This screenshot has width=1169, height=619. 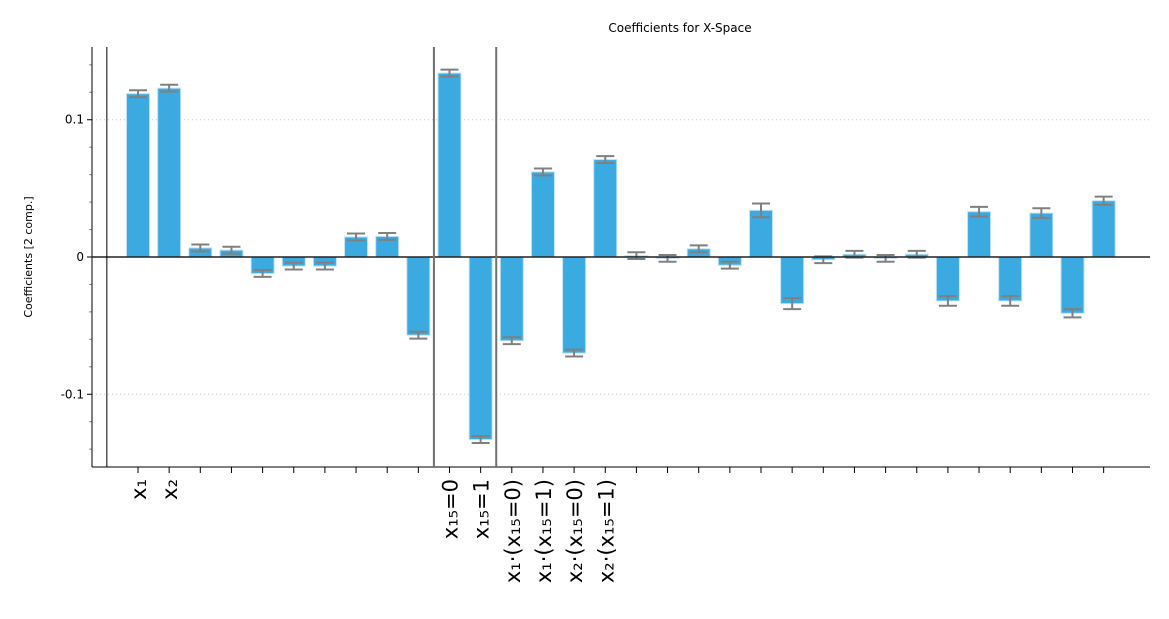 I want to click on x-tick-label: x₁₅=1, so click(x=482, y=509).